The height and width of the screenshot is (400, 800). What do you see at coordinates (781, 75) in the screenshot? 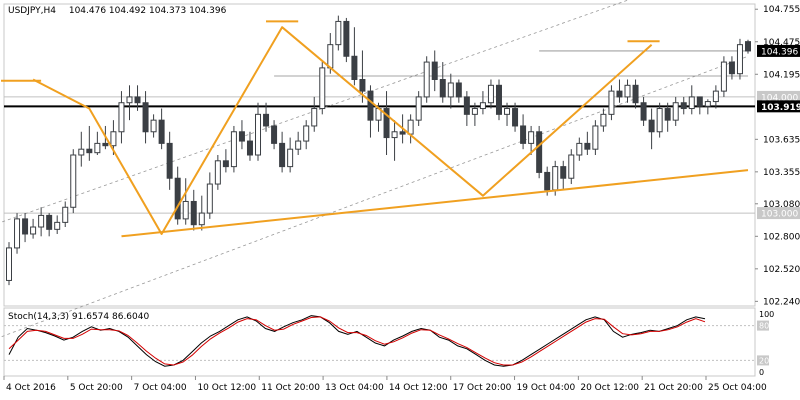
I see `price-tick-label: 104.195` at bounding box center [781, 75].